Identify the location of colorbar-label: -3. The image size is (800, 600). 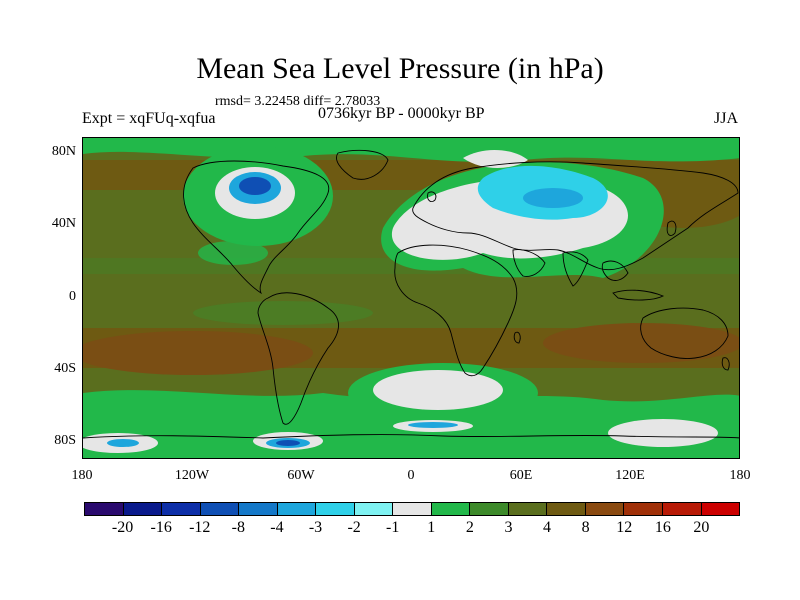
(315, 527).